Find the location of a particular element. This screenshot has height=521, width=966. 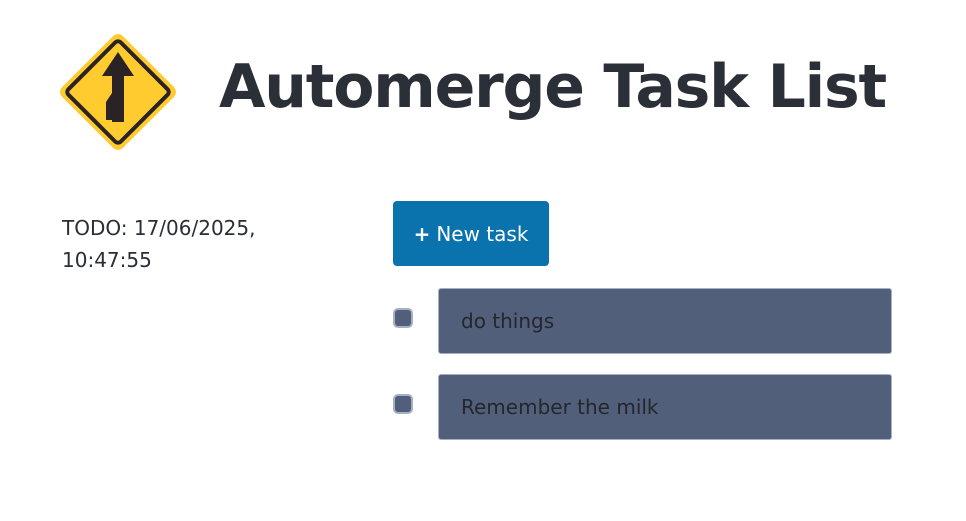

merge-road-sign-icon is located at coordinates (118, 92).